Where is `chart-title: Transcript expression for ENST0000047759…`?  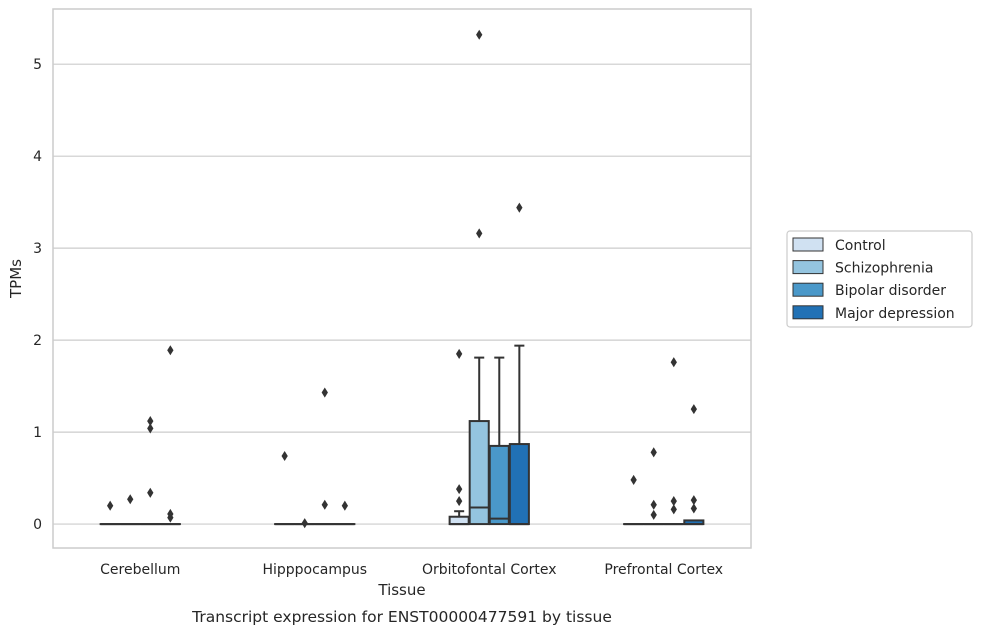
chart-title: Transcript expression for ENST0000047759… is located at coordinates (401, 617).